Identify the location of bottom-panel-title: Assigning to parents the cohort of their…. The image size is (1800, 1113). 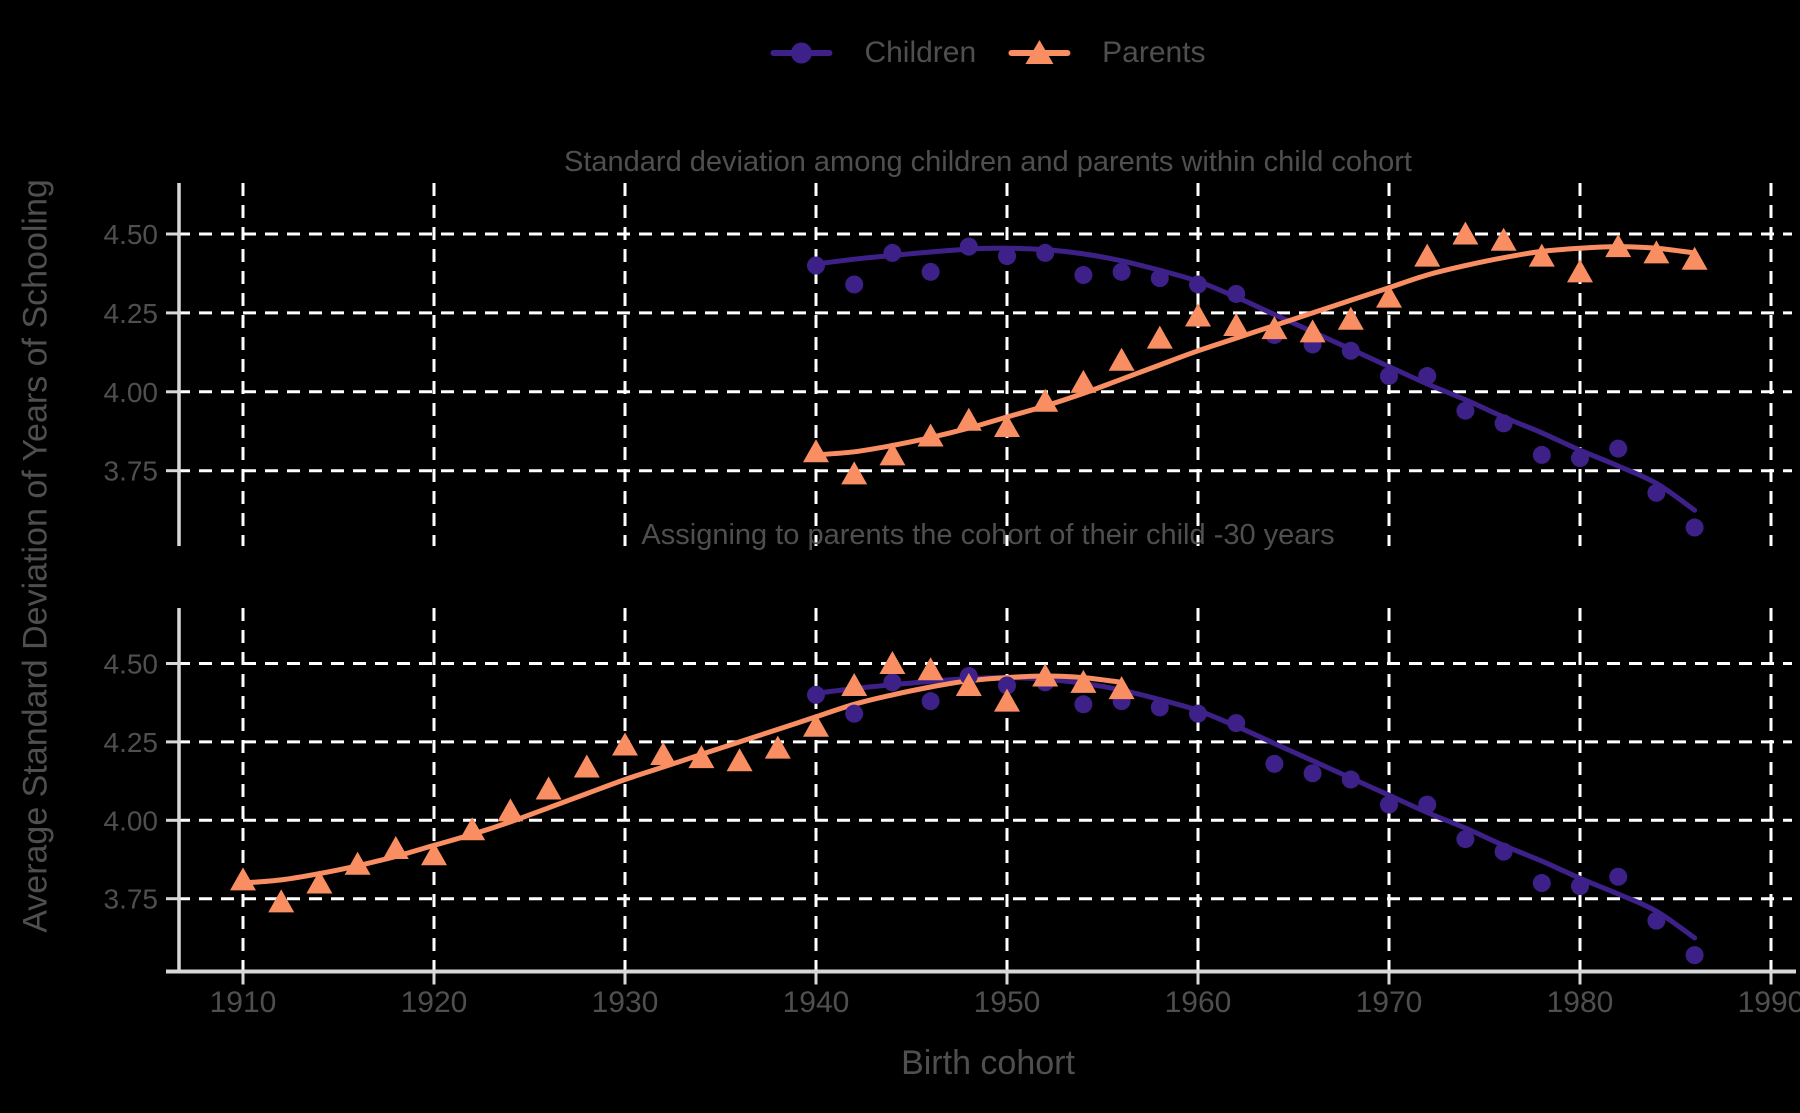
(988, 535).